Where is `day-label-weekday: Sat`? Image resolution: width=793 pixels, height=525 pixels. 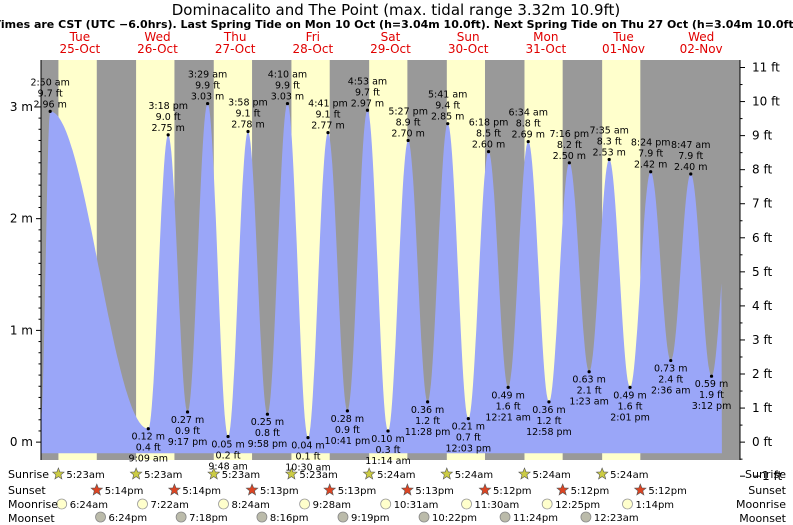 day-label-weekday: Sat is located at coordinates (391, 37).